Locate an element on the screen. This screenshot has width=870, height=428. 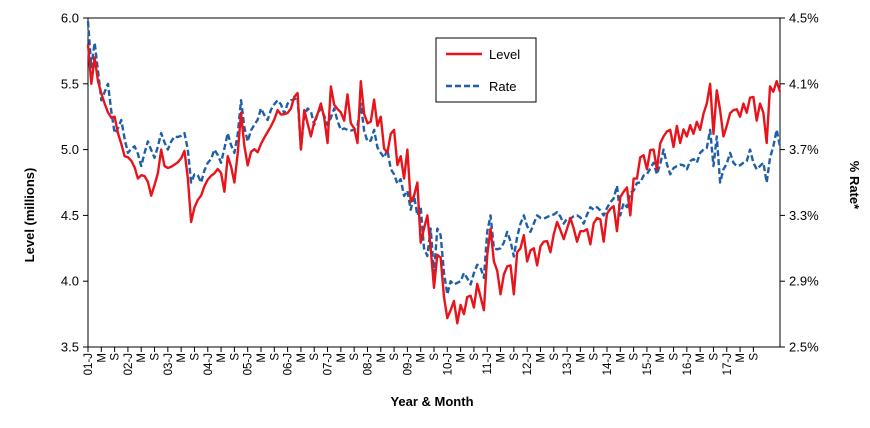
x-tick-label: 11-J is located at coordinates (488, 364).